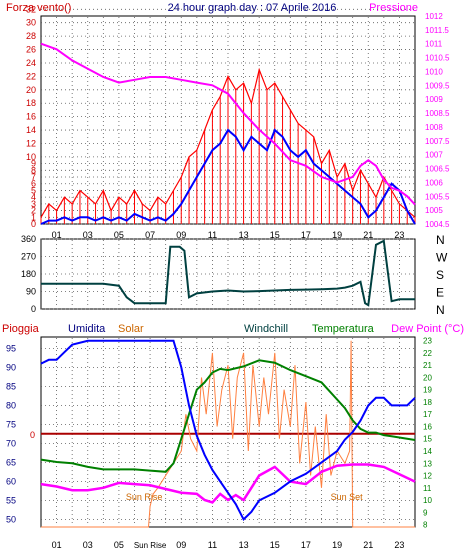 This screenshot has height=560, width=466. Describe the element at coordinates (368, 235) in the screenshot. I see `top-x-tick-label: 21` at that location.